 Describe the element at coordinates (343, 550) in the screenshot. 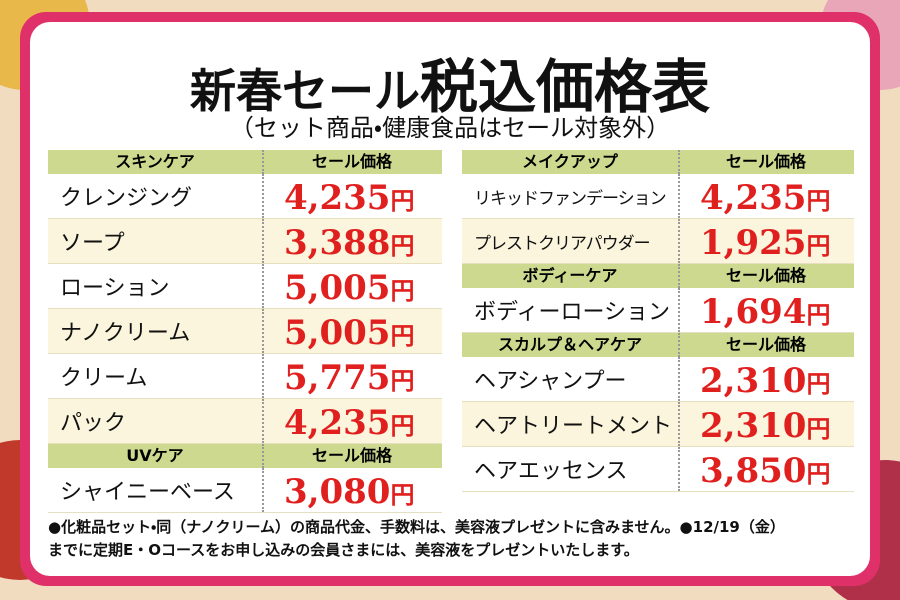

I see `note: までに定期E・Oコースをお申し込みの会員さまには、美容液をプレゼントいたします。` at that location.